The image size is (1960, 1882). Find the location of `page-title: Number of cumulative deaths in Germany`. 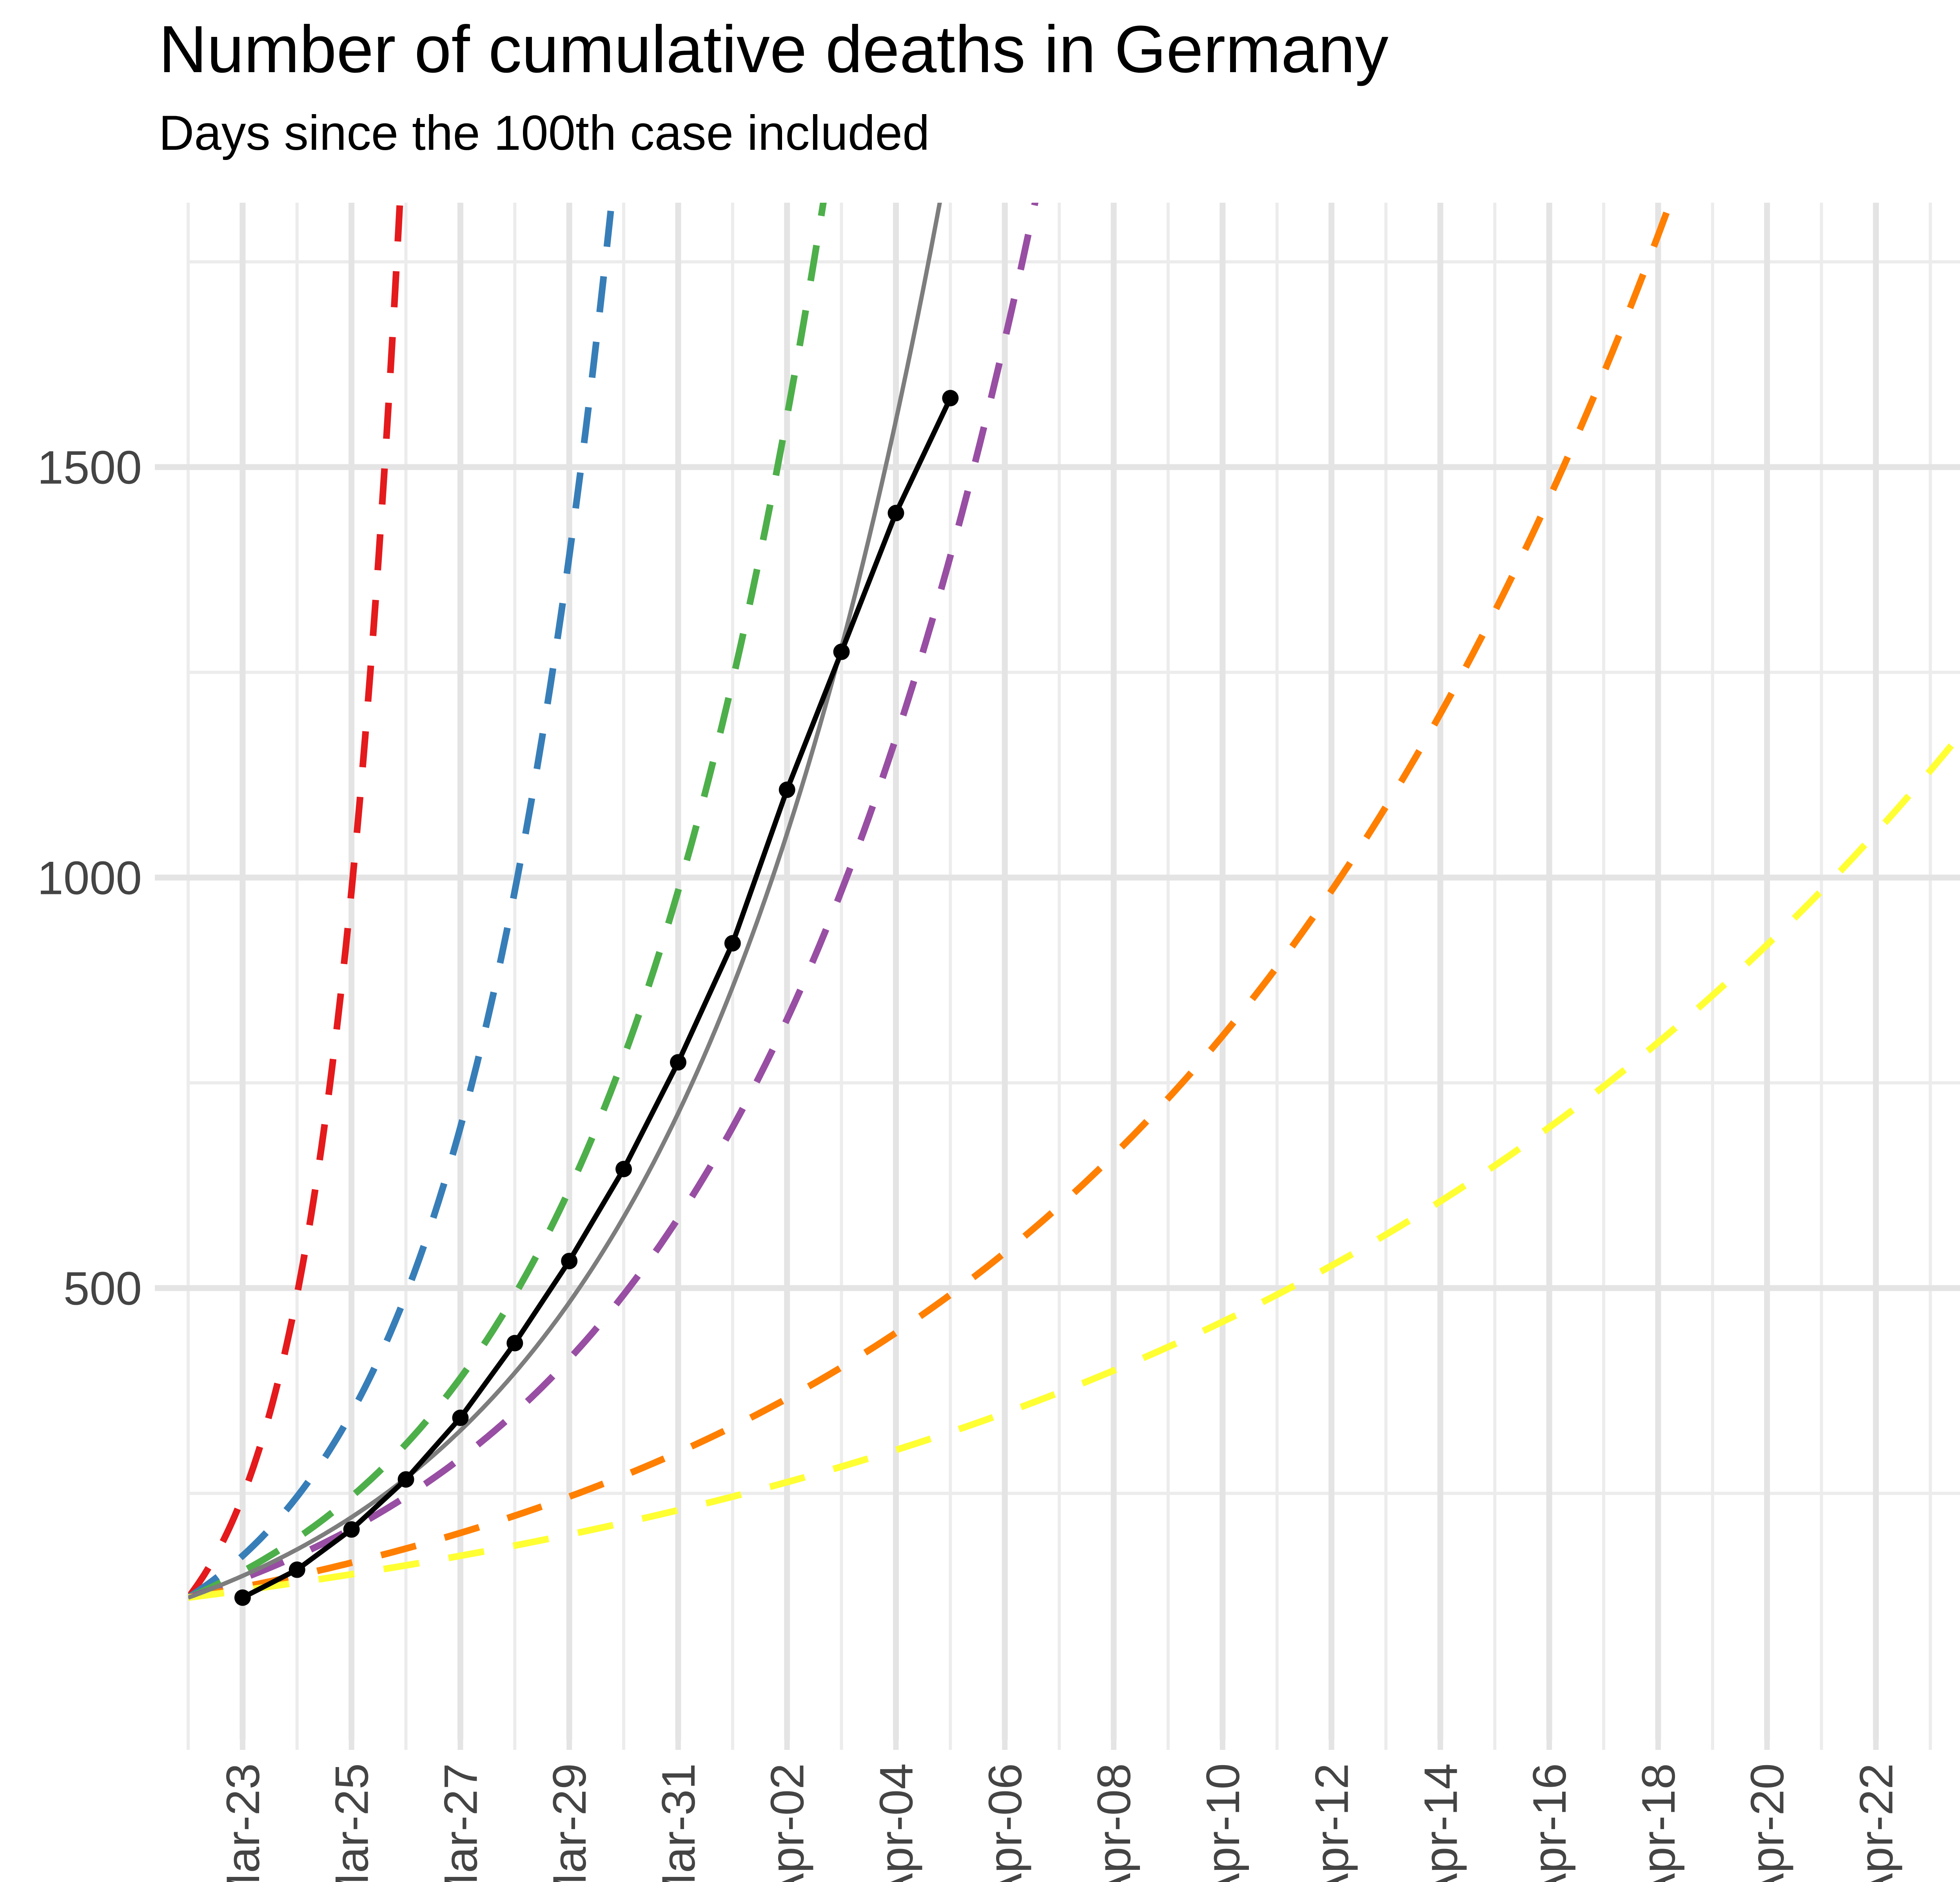

page-title: Number of cumulative deaths in Germany is located at coordinates (773, 49).